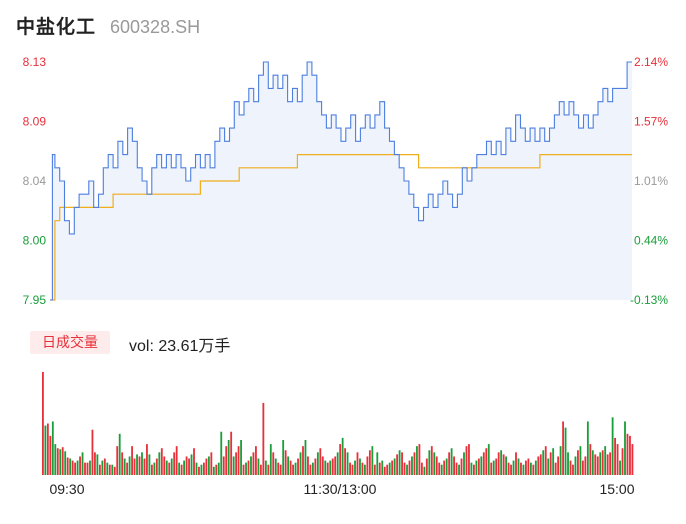  Describe the element at coordinates (35, 300) in the screenshot. I see `y-tick-left: 7.95` at that location.